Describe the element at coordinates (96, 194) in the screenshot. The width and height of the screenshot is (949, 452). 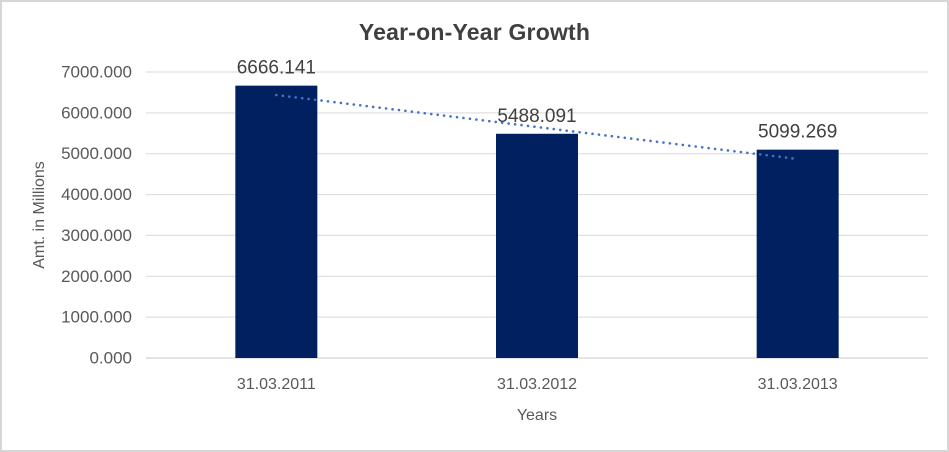
I see `y-tick-label: 4000.000` at that location.